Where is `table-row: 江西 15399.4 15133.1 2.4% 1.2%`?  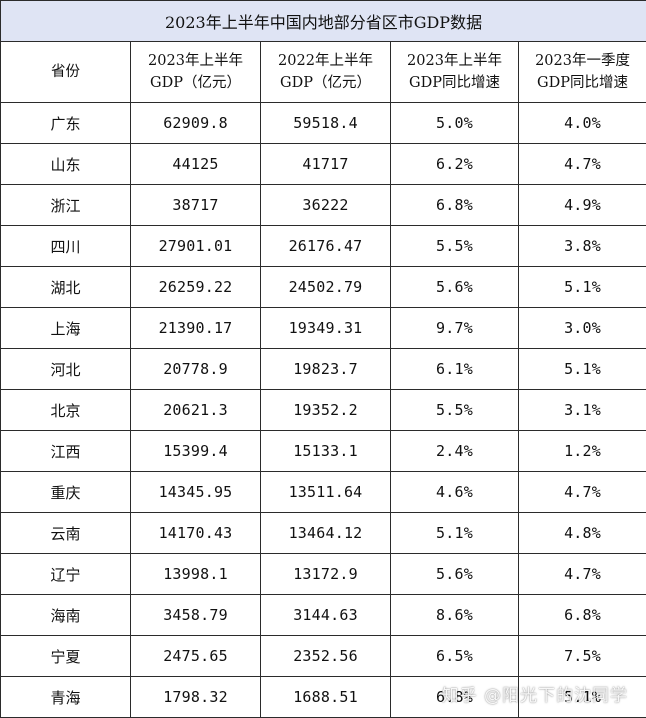
table-row: 江西 15399.4 15133.1 2.4% 1.2% is located at coordinates (323, 451).